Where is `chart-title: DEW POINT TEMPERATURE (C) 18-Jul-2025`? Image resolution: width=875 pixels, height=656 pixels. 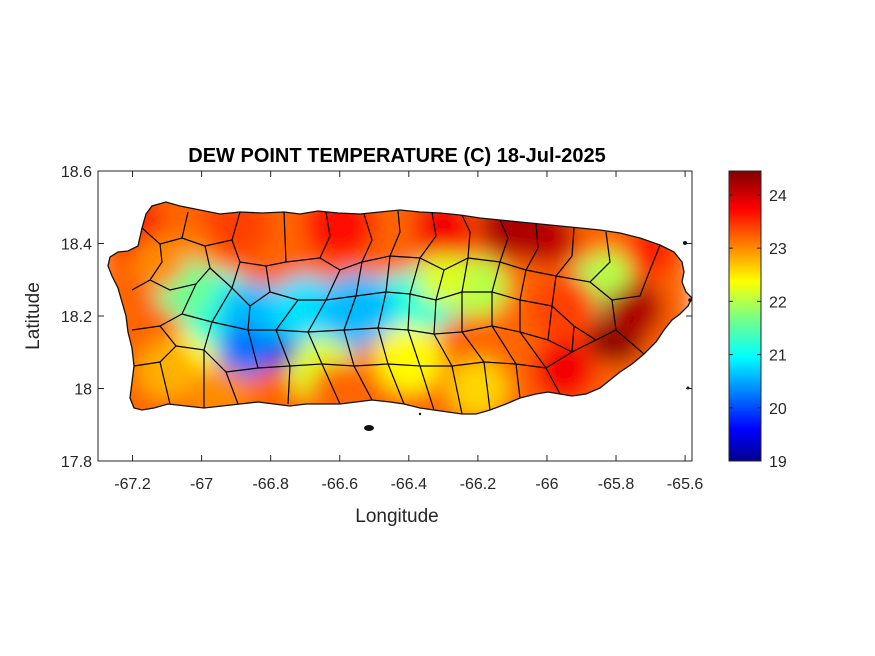 chart-title: DEW POINT TEMPERATURE (C) 18-Jul-2025 is located at coordinates (396, 156).